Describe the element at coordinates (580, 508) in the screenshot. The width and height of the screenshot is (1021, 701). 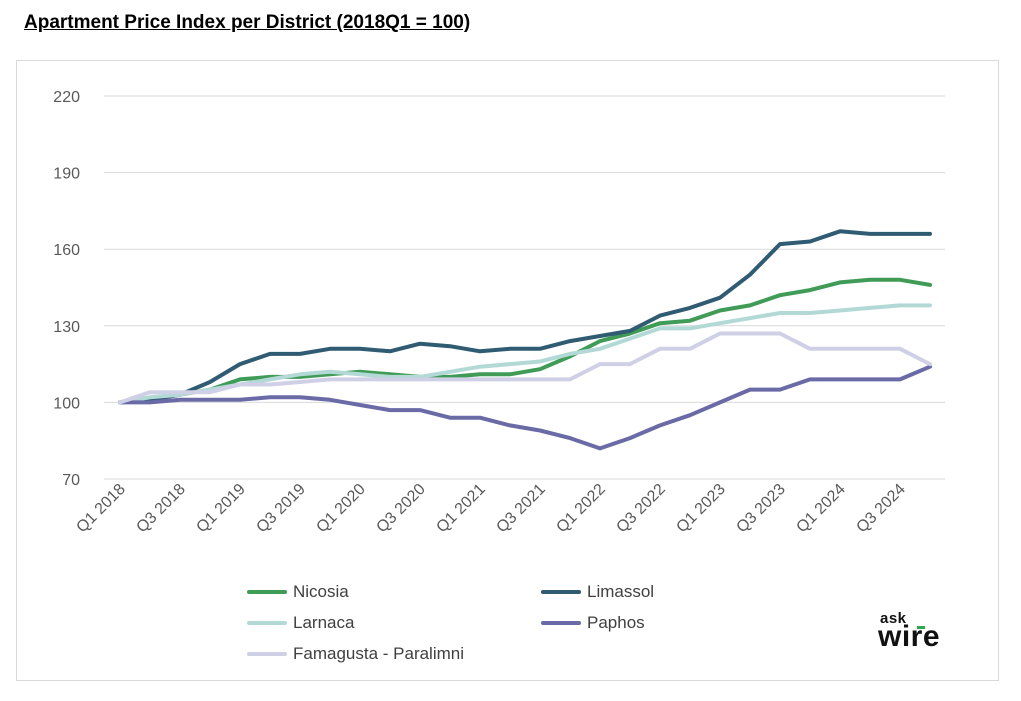
I see `x-tick-label: Q1 2022` at that location.